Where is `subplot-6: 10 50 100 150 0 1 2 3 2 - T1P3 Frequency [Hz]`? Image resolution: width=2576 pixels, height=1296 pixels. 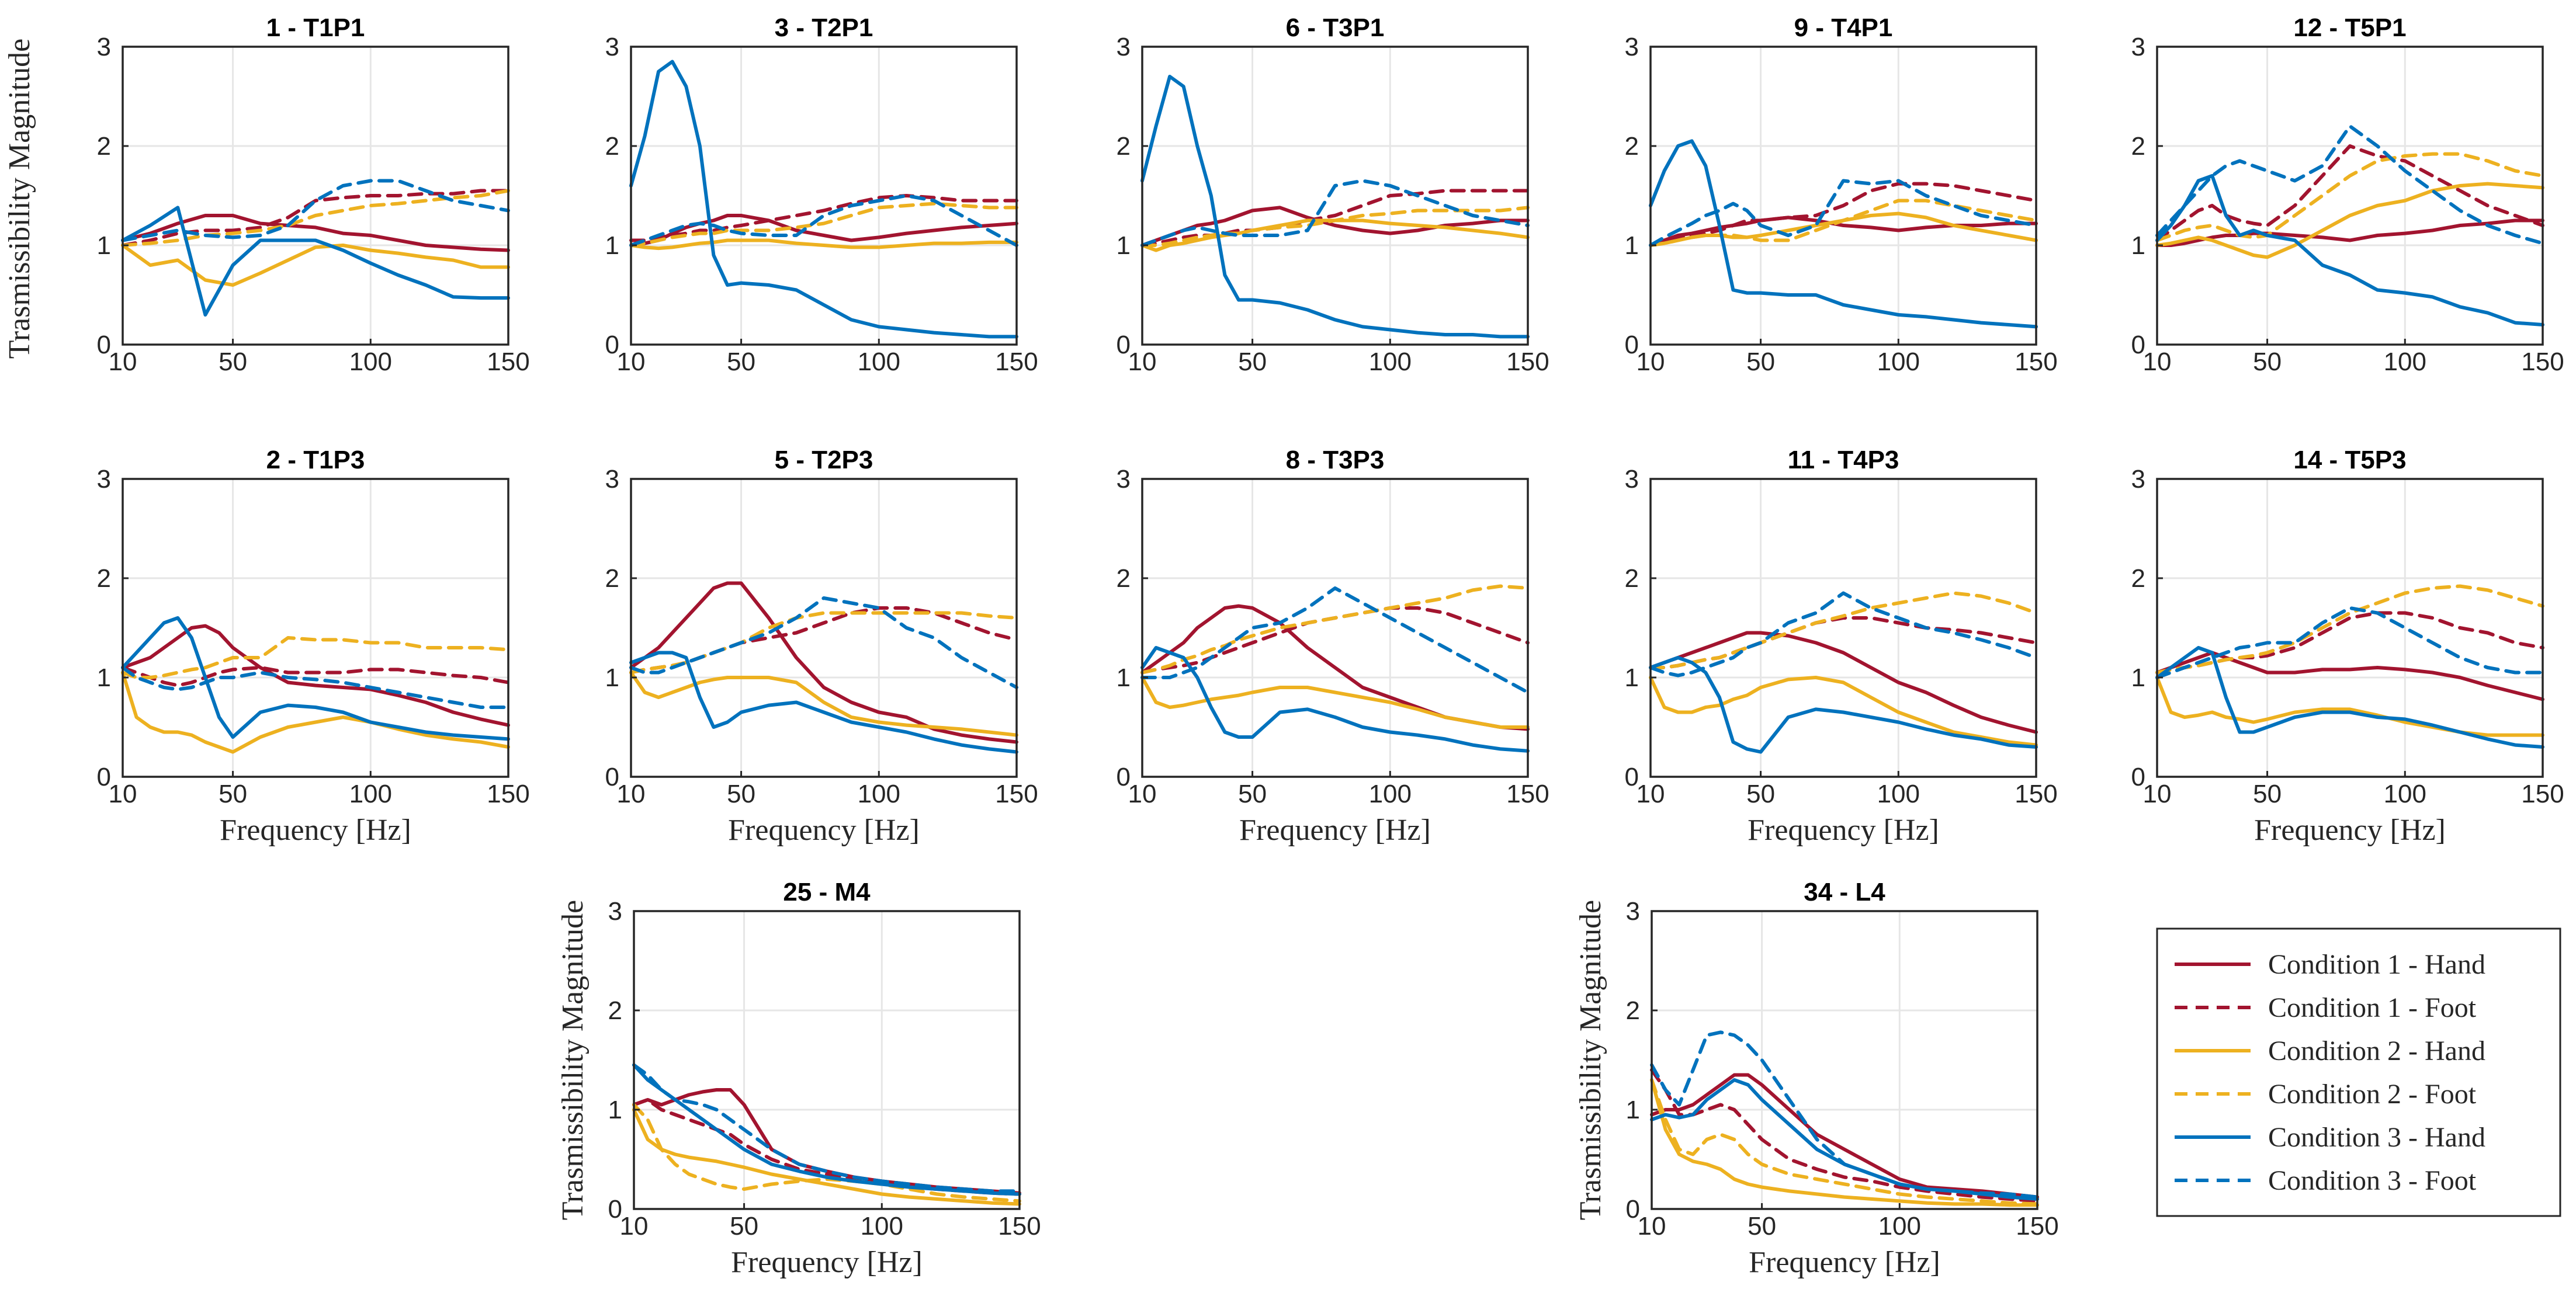 subplot-6: 10 50 100 150 0 1 2 3 2 - T1P3 Frequency [Hz] is located at coordinates (314, 646).